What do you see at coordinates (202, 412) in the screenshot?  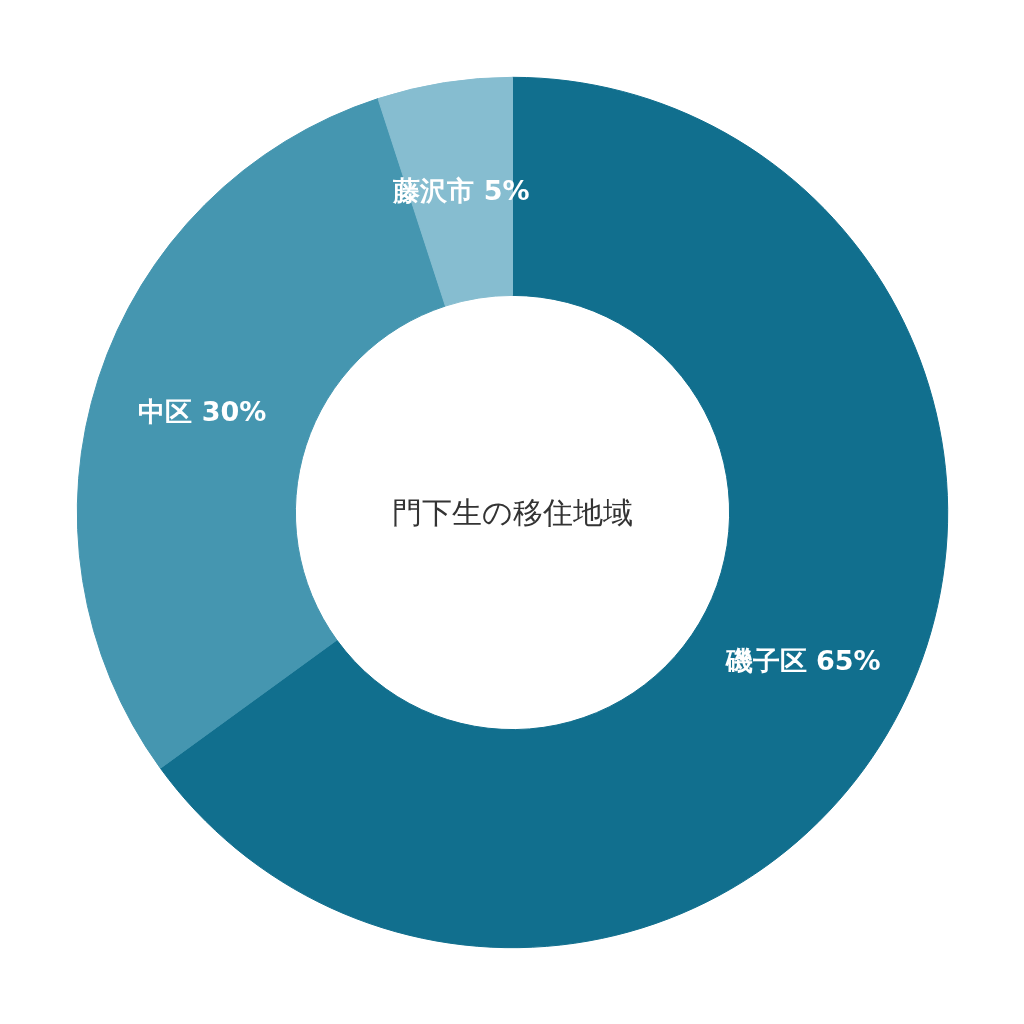 I see `slice-label: 中区 30%` at bounding box center [202, 412].